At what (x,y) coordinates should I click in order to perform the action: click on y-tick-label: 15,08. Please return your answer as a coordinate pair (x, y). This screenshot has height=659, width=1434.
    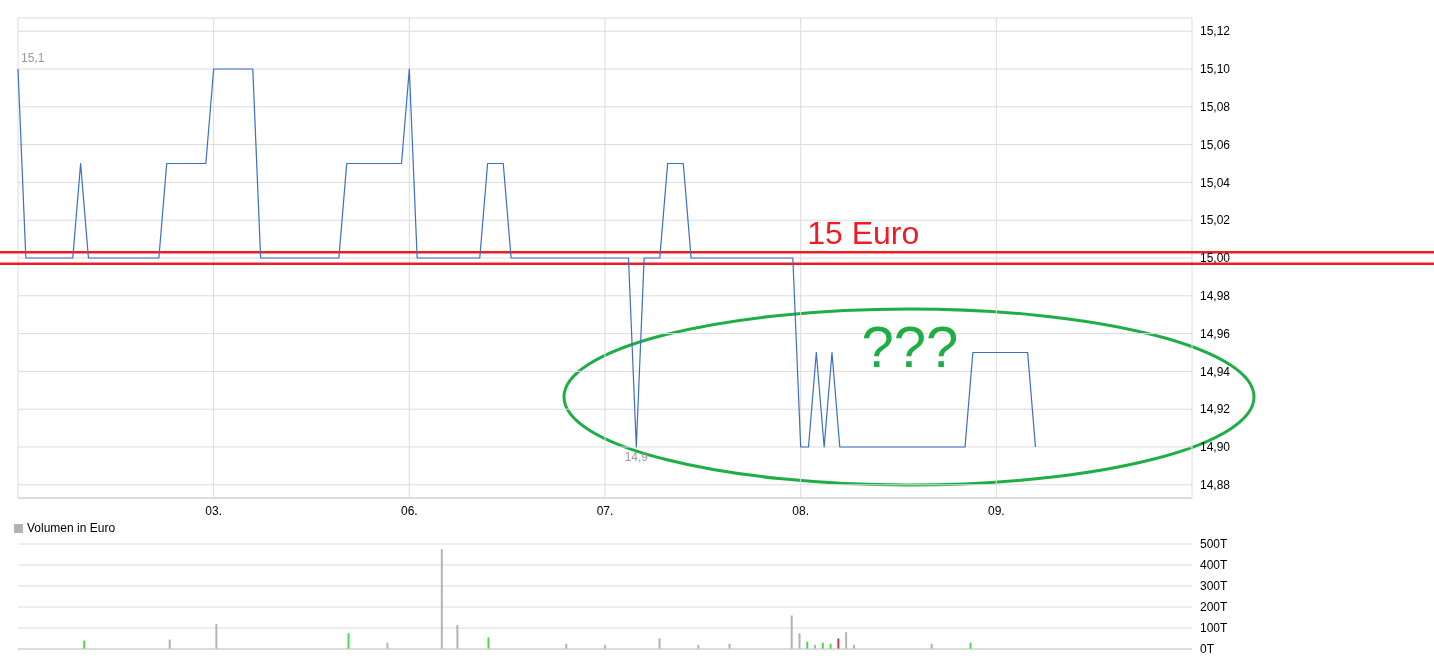
    Looking at the image, I should click on (1215, 107).